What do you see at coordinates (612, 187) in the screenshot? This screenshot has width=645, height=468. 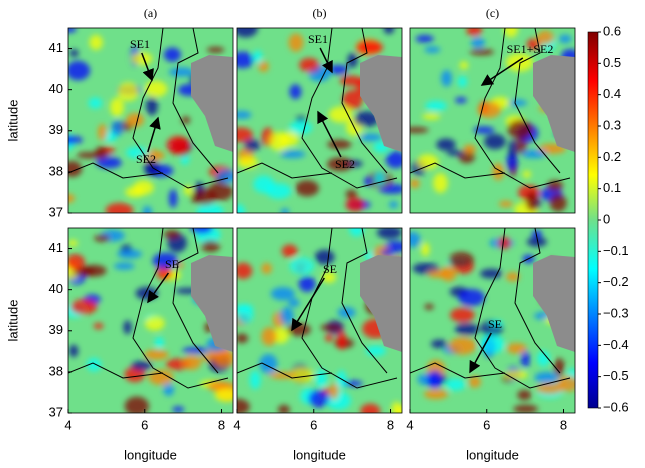 I see `colorbar-tick-label: 0.1` at bounding box center [612, 187].